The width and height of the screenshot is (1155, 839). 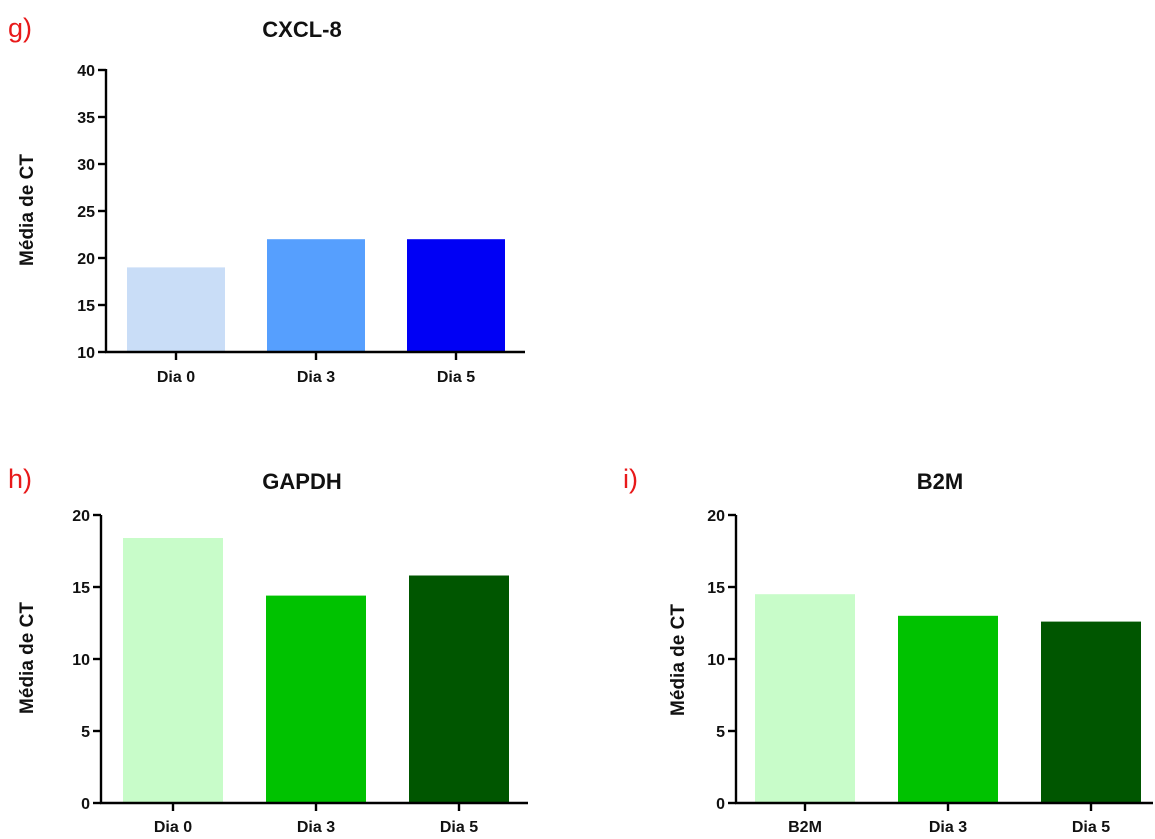 What do you see at coordinates (86, 259) in the screenshot?
I see `y-tick-label-g-20: 20` at bounding box center [86, 259].